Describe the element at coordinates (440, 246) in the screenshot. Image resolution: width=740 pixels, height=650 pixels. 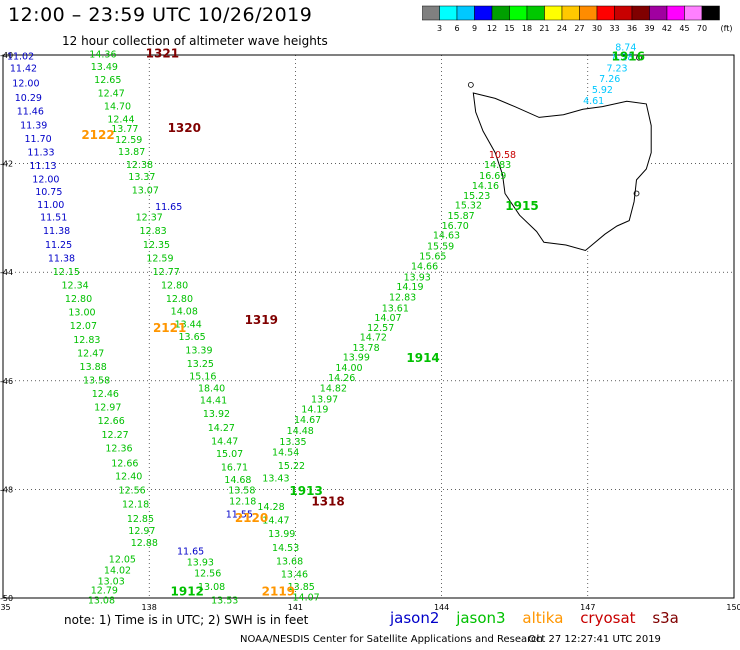
I see `wave-height-value: 15.59` at that location.